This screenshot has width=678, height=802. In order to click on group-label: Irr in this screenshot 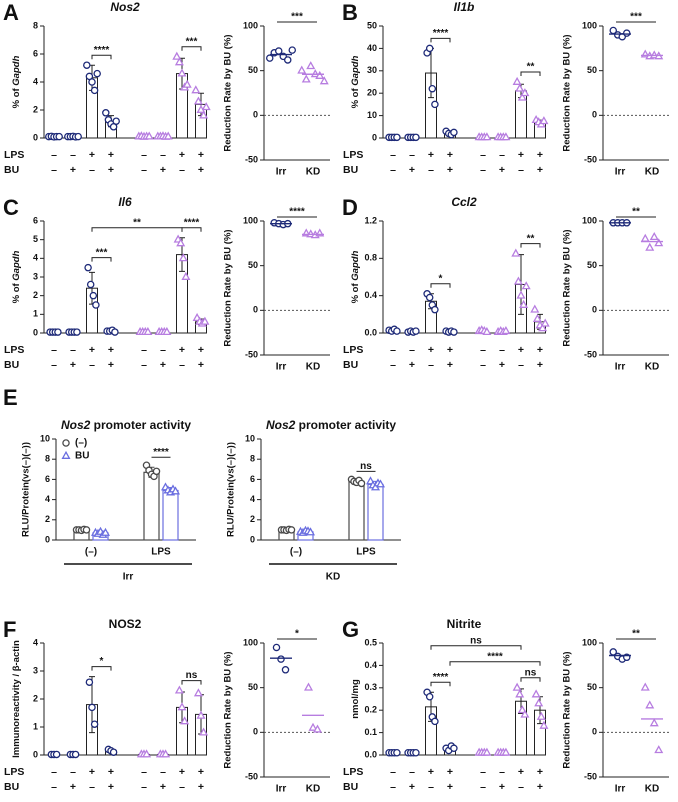, I will do `click(128, 577)`.